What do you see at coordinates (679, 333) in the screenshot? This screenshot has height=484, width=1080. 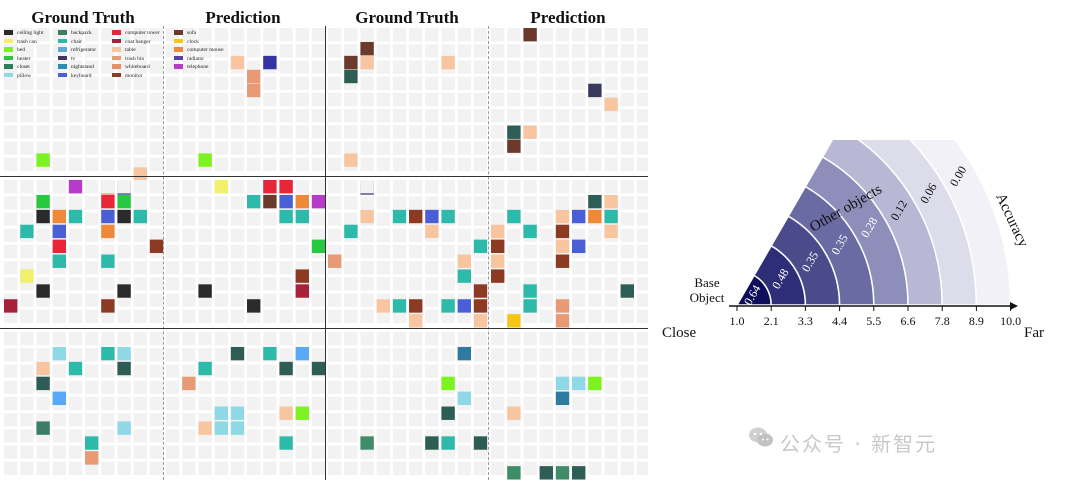 I see `close-label: Close` at bounding box center [679, 333].